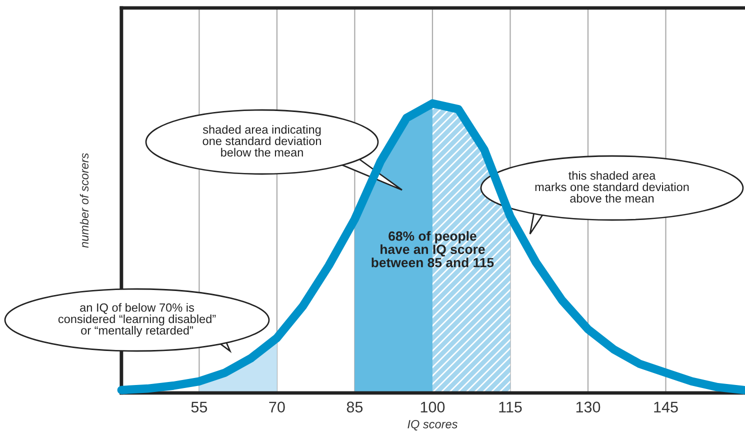 The image size is (745, 441). I want to click on annotation: 68% of people have an IQ score between 85 and 115, so click(433, 249).